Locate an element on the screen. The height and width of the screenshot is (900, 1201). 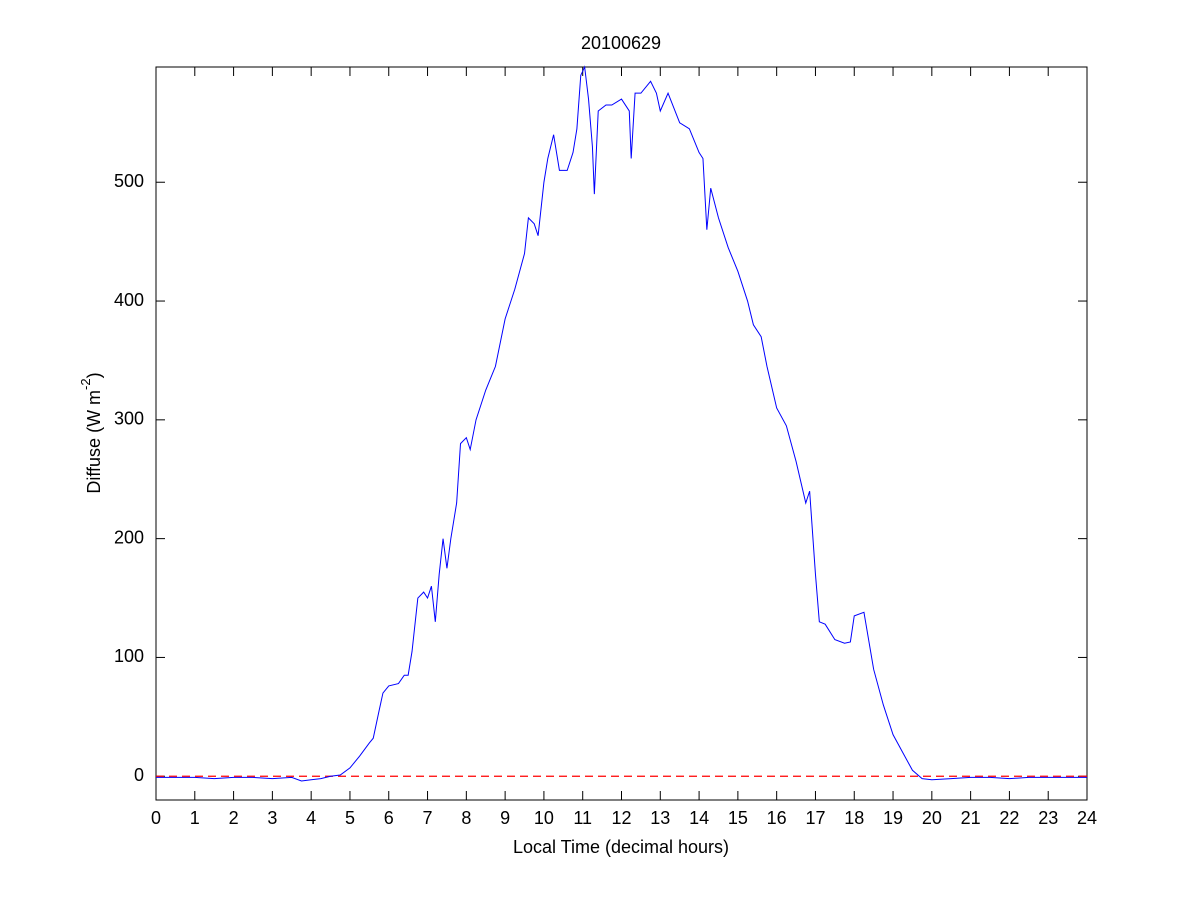
x-tick-label: 16 is located at coordinates (777, 818).